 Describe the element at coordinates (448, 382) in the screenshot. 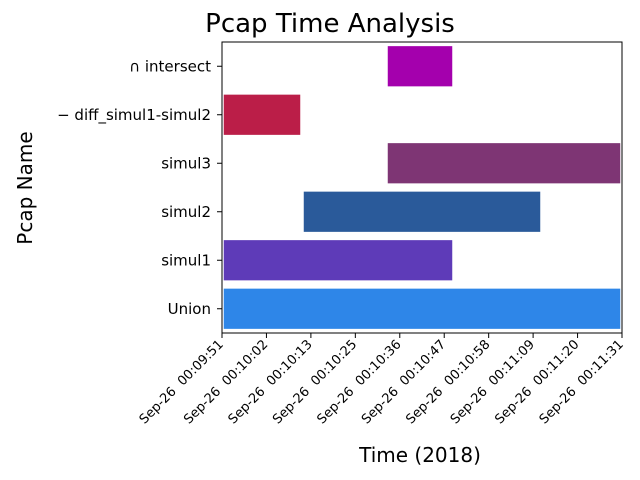

I see `x-tick-label: Sep-26 00:10:58` at that location.